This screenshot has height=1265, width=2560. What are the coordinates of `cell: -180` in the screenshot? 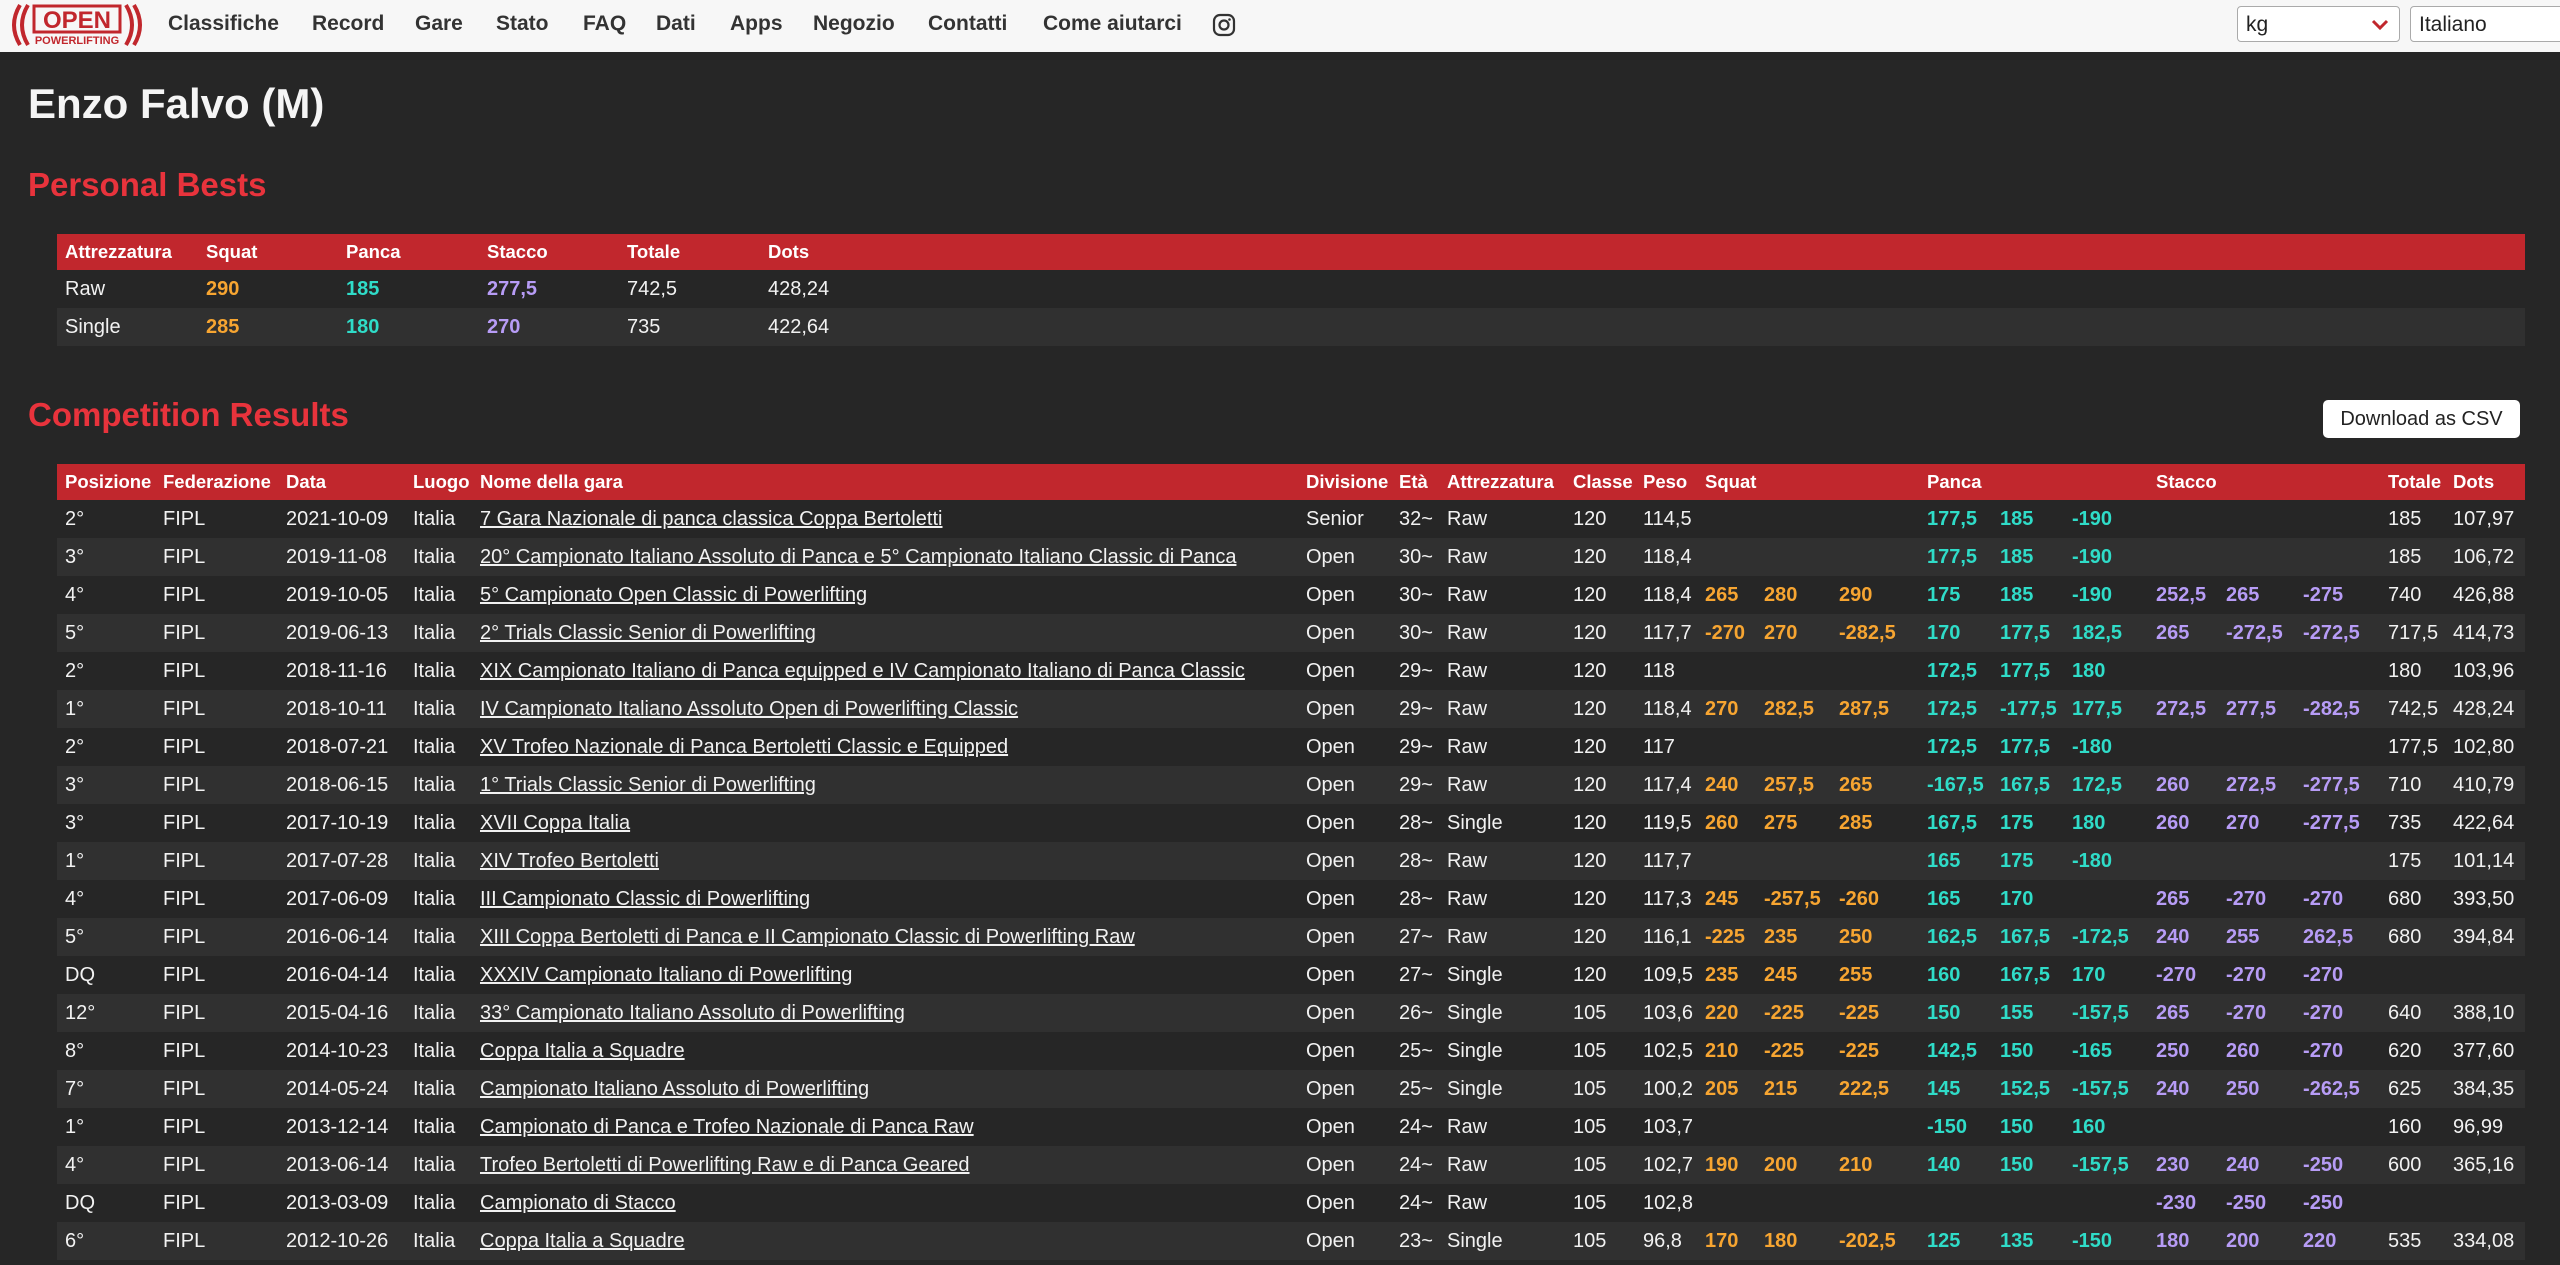 It's located at (2106, 747).